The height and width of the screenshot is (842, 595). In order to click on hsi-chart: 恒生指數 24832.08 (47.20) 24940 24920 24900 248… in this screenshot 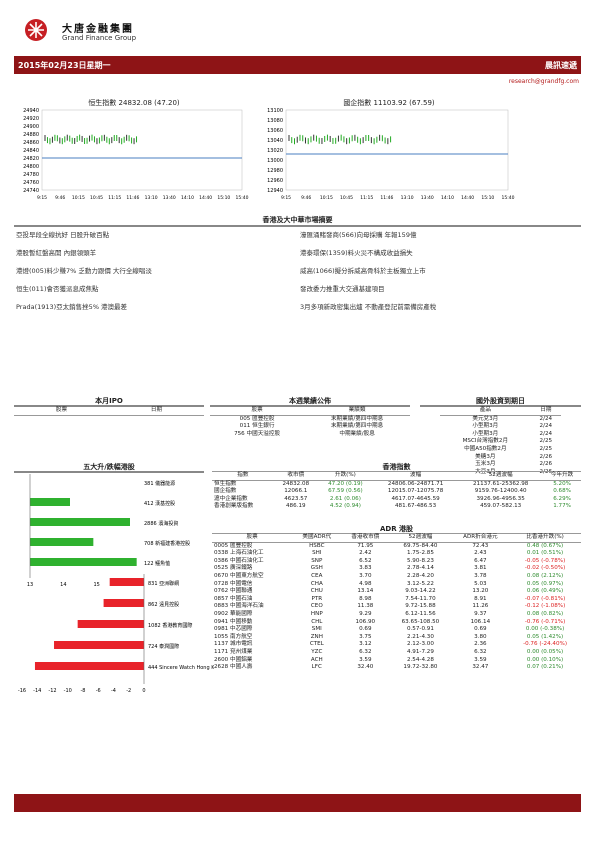, I will do `click(134, 153)`.